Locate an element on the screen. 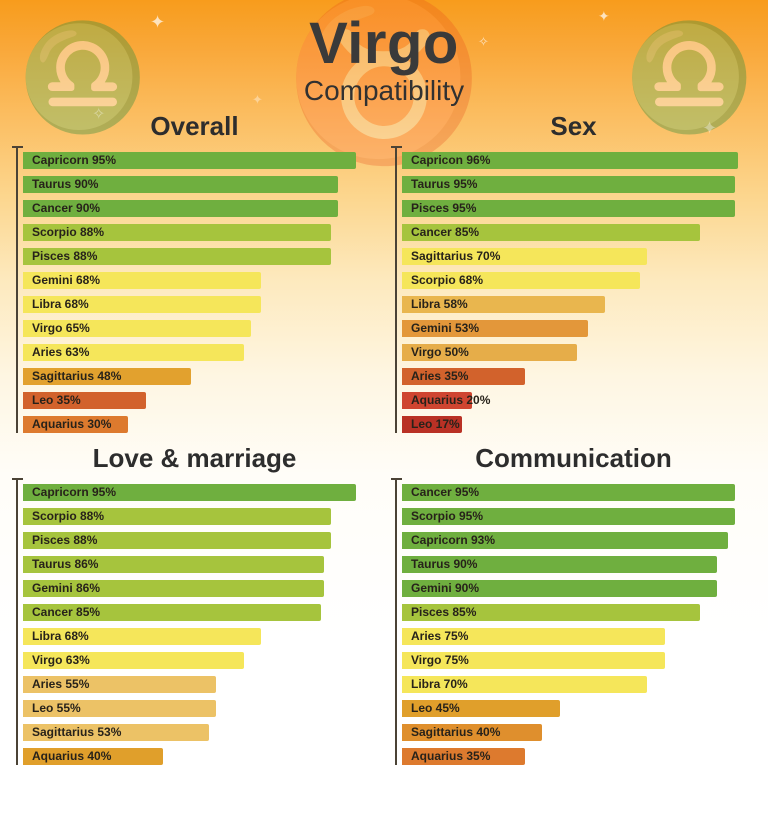  bar-label: Aries 75% is located at coordinates (440, 635).